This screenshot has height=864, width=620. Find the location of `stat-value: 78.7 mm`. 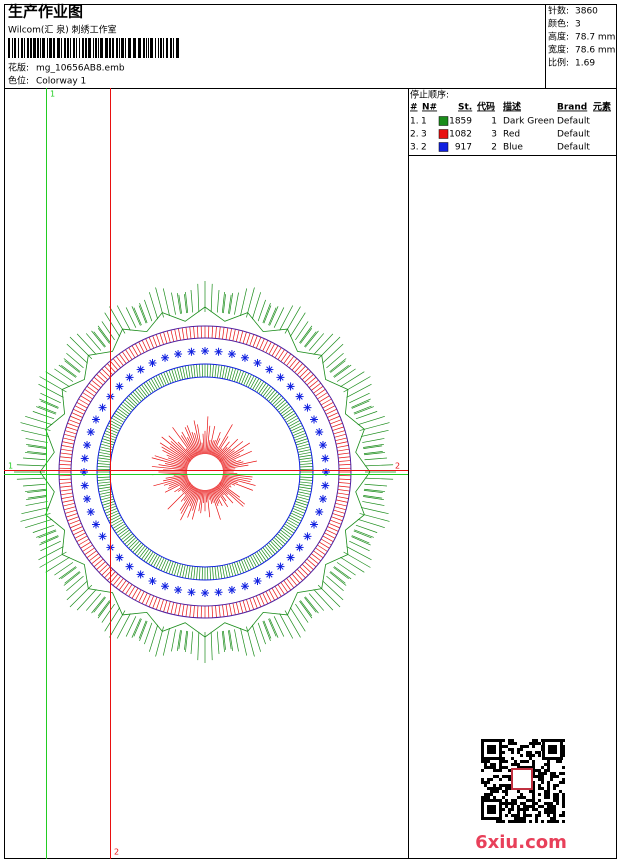

stat-value: 78.7 mm is located at coordinates (595, 38).